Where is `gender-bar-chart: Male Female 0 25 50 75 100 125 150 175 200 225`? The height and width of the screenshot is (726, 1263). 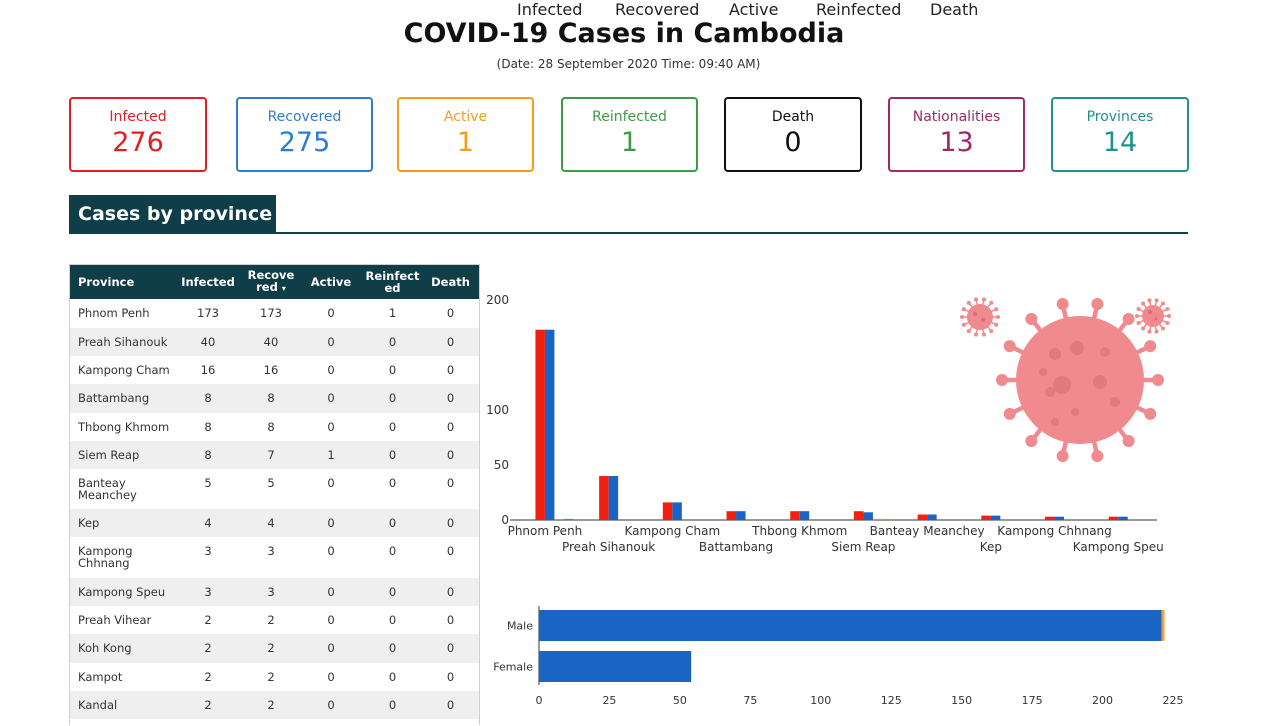 gender-bar-chart: Male Female 0 25 50 75 100 125 150 175 200 225 is located at coordinates (838, 656).